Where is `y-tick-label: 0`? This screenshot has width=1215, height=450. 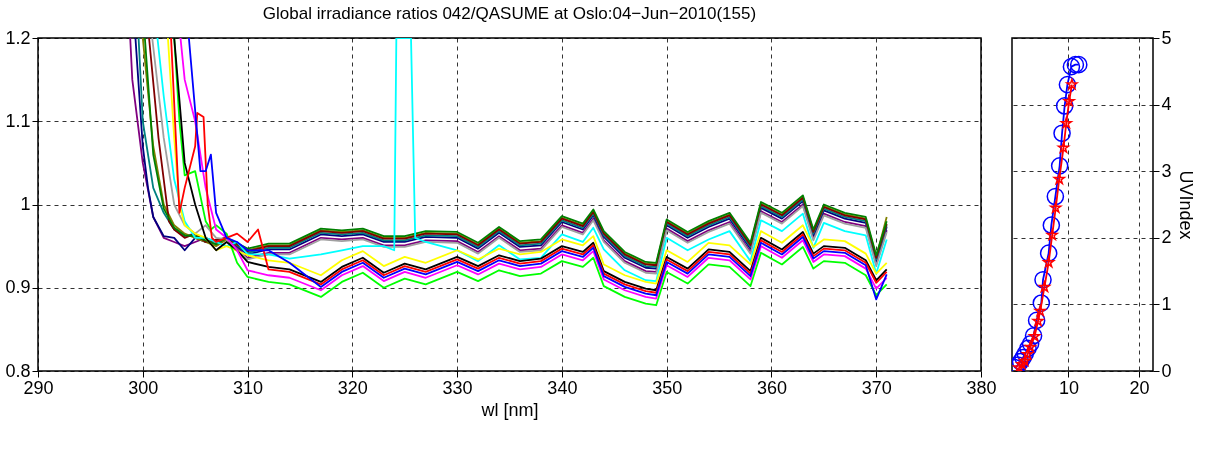
y-tick-label: 0 is located at coordinates (1166, 370).